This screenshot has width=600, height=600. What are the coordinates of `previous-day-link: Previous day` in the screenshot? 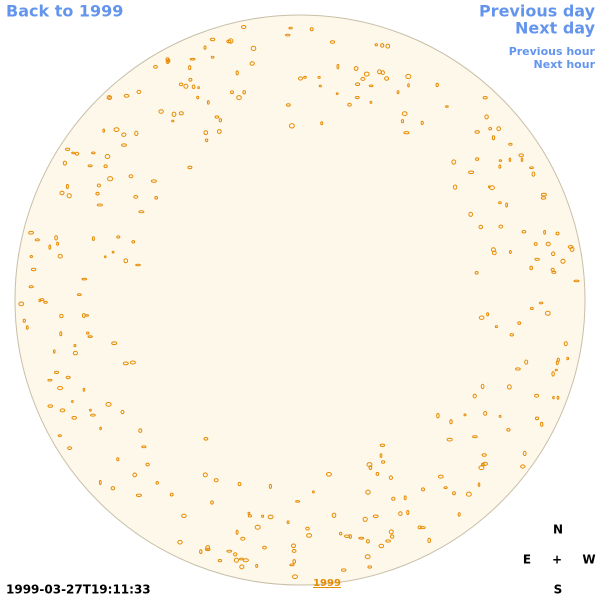 It's located at (537, 11).